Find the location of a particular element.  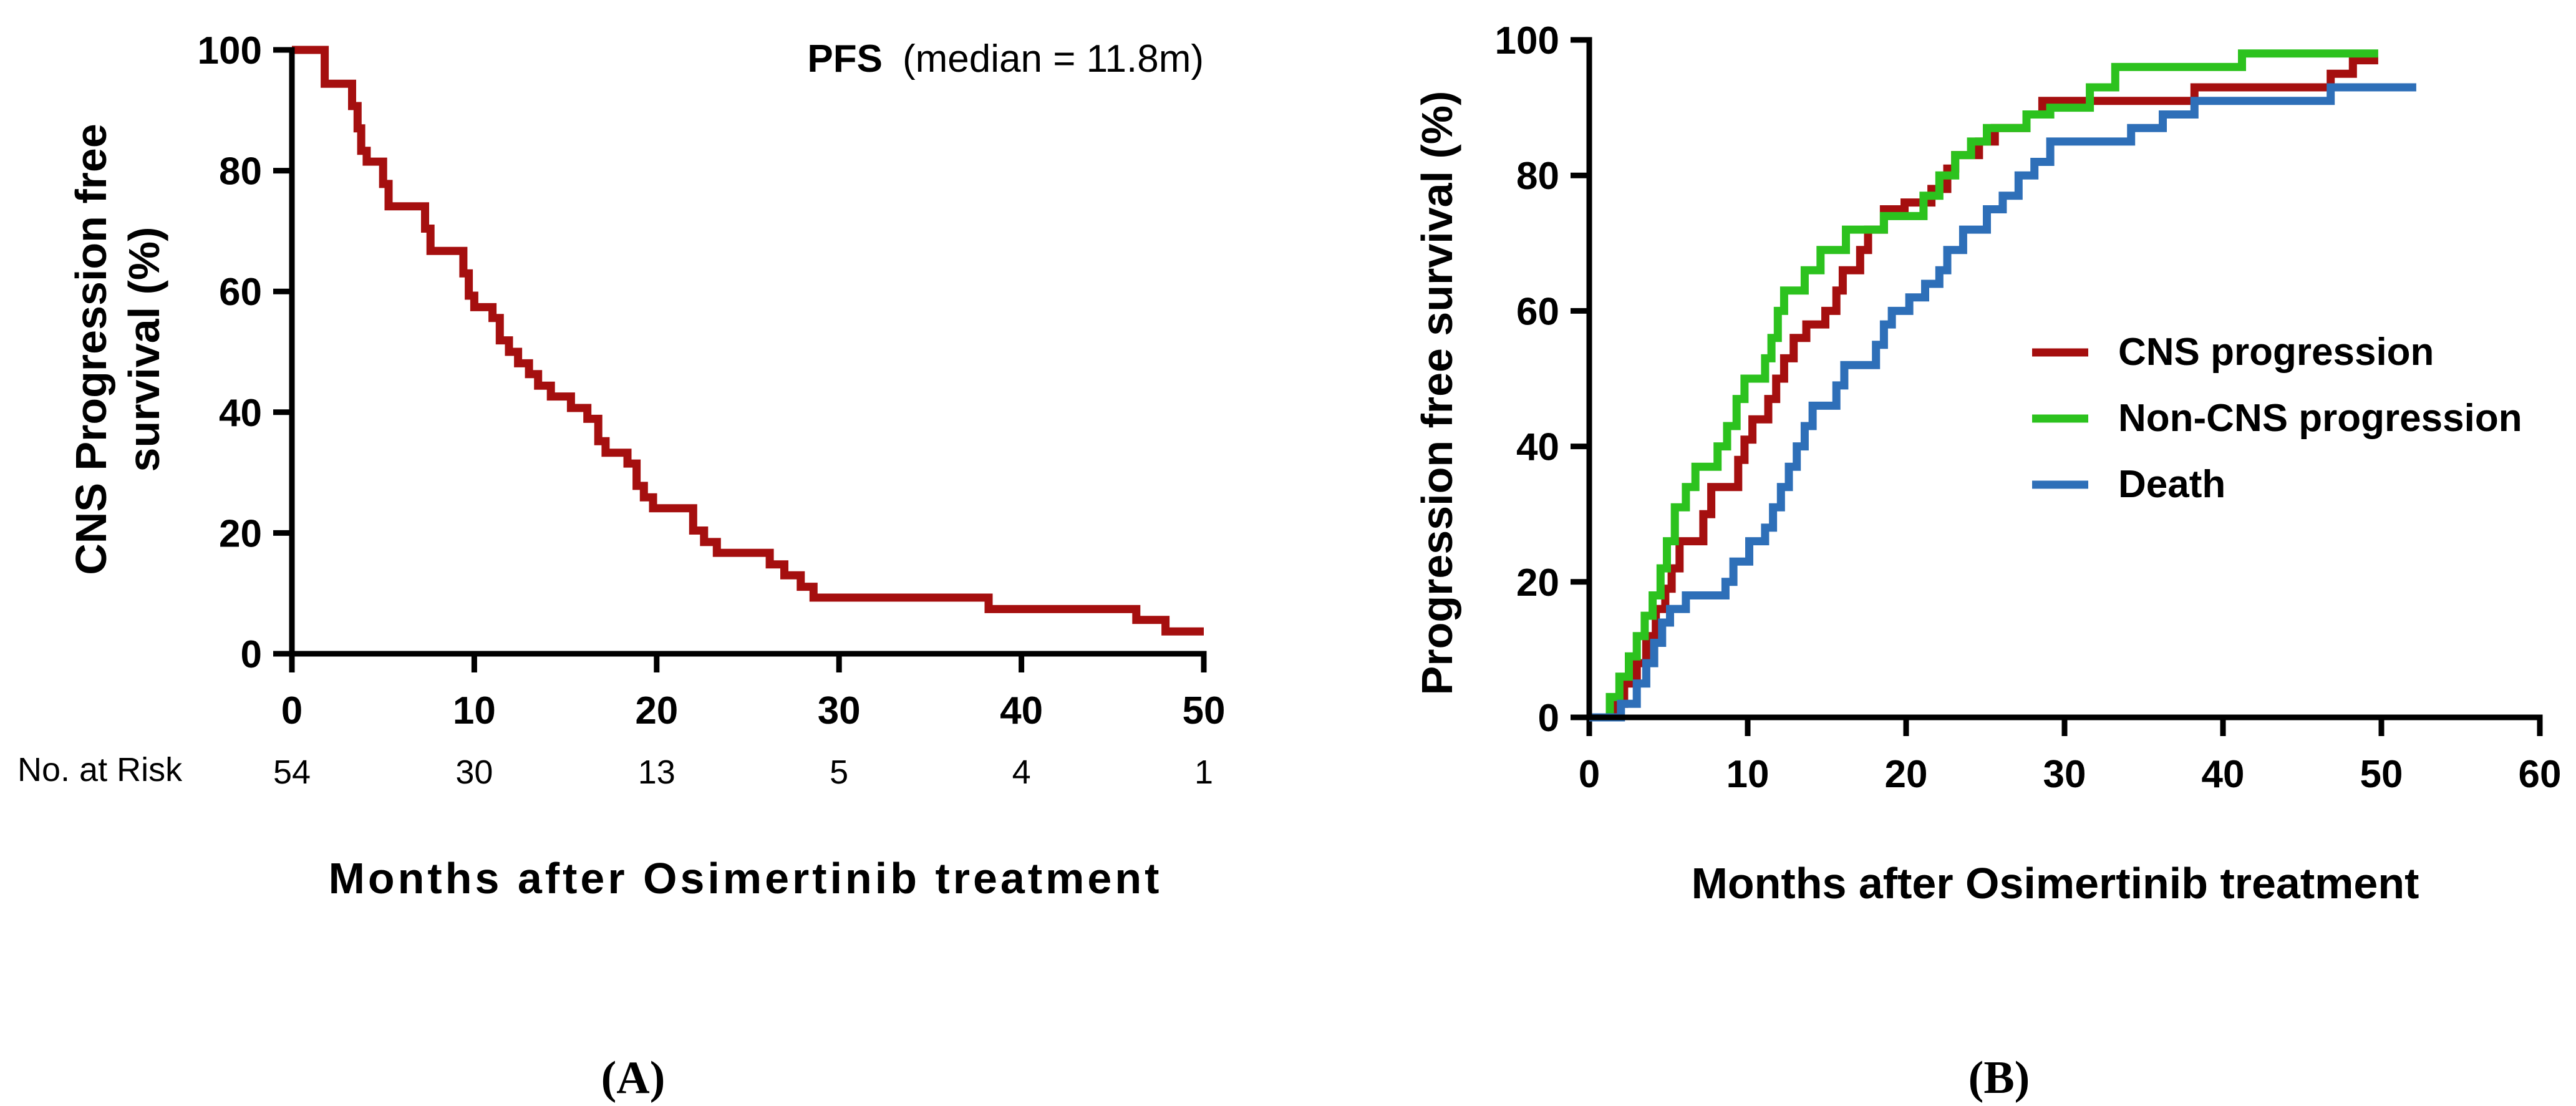

panel-a-ylabel-line2: survival (%) is located at coordinates (144, 349).